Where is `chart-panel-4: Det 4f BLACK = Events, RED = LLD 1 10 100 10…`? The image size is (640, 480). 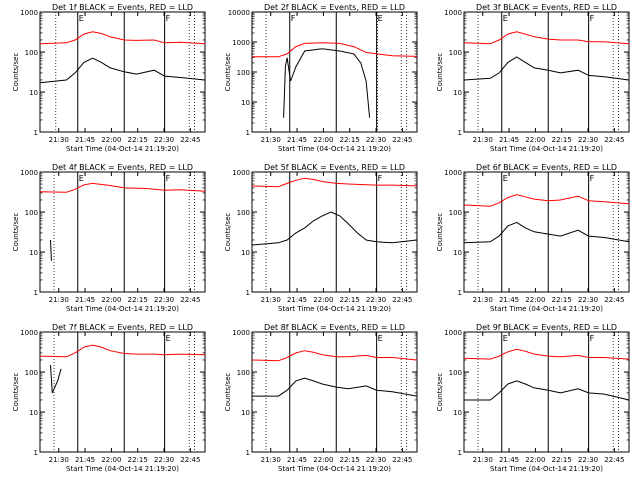 chart-panel-4: Det 4f BLACK = Events, RED = LLD 1 10 100 10… is located at coordinates (109, 238).